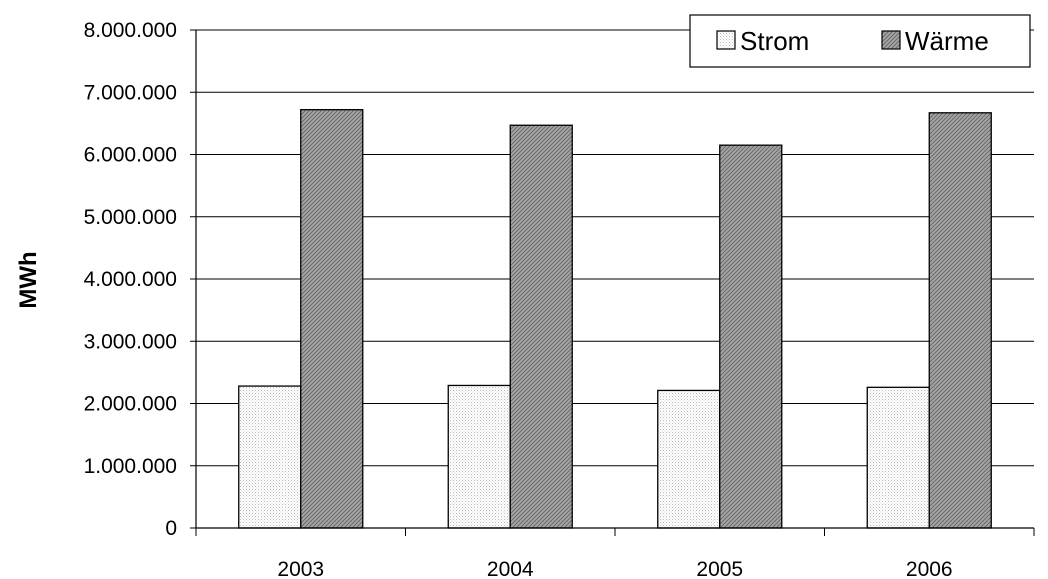 Image resolution: width=1048 pixels, height=579 pixels. What do you see at coordinates (130, 341) in the screenshot?
I see `y-tick-label: 3.000.000` at bounding box center [130, 341].